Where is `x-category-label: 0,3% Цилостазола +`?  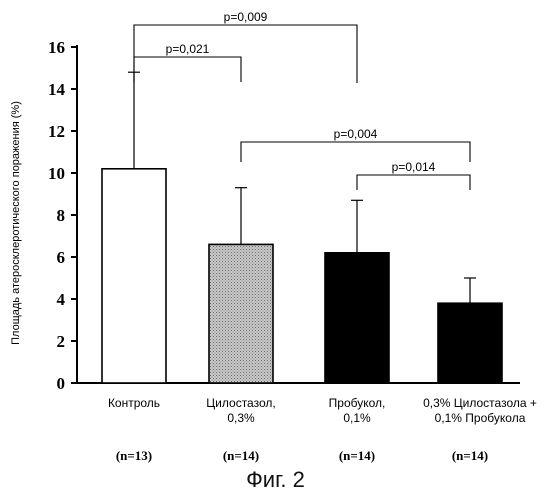
x-category-label: 0,3% Цилостазола + is located at coordinates (480, 403).